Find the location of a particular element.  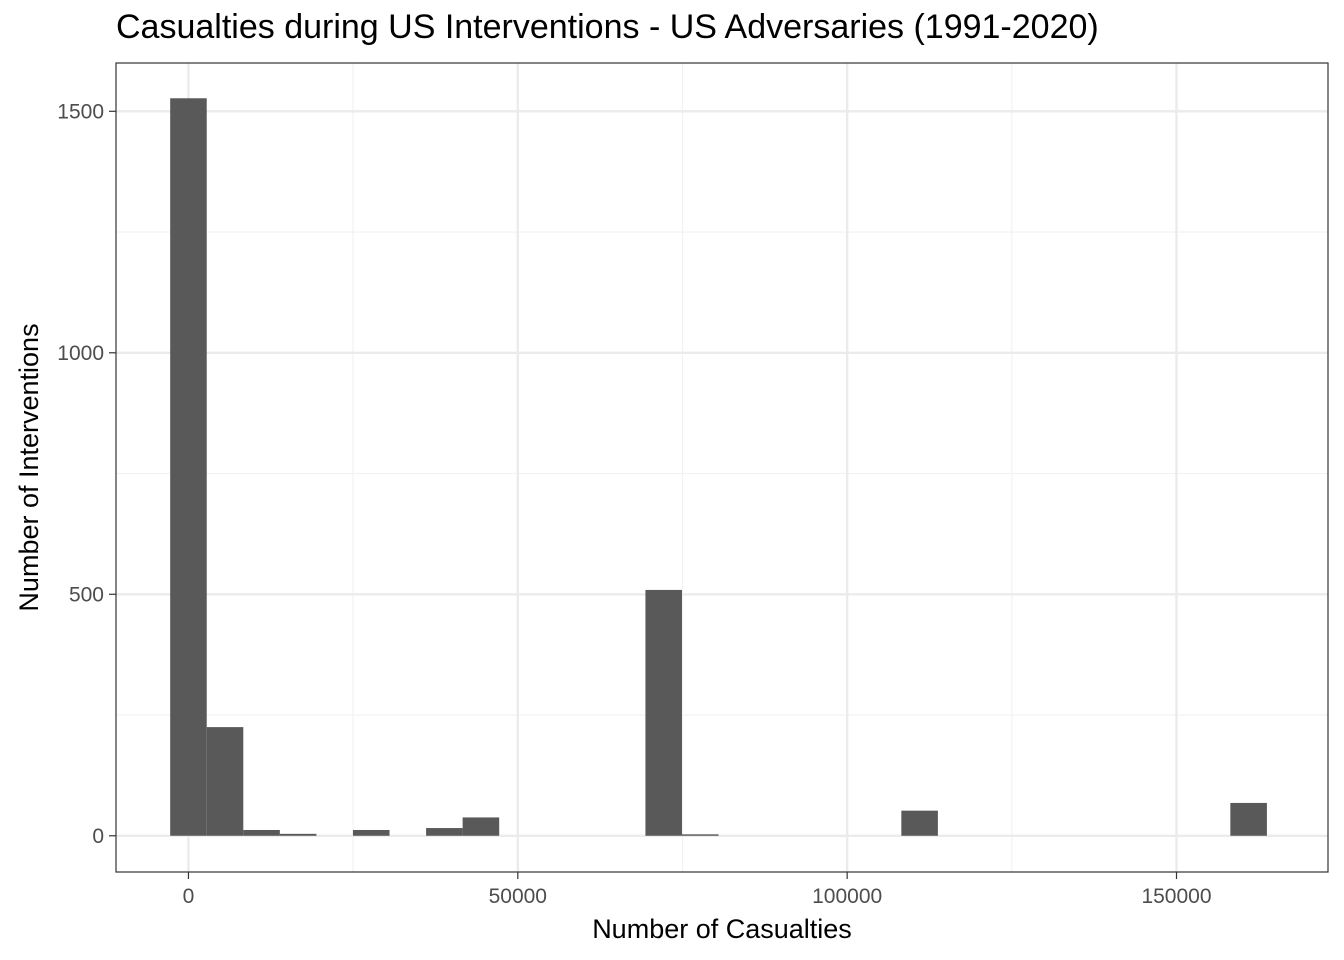

y-tick-label: 0 is located at coordinates (98, 836).